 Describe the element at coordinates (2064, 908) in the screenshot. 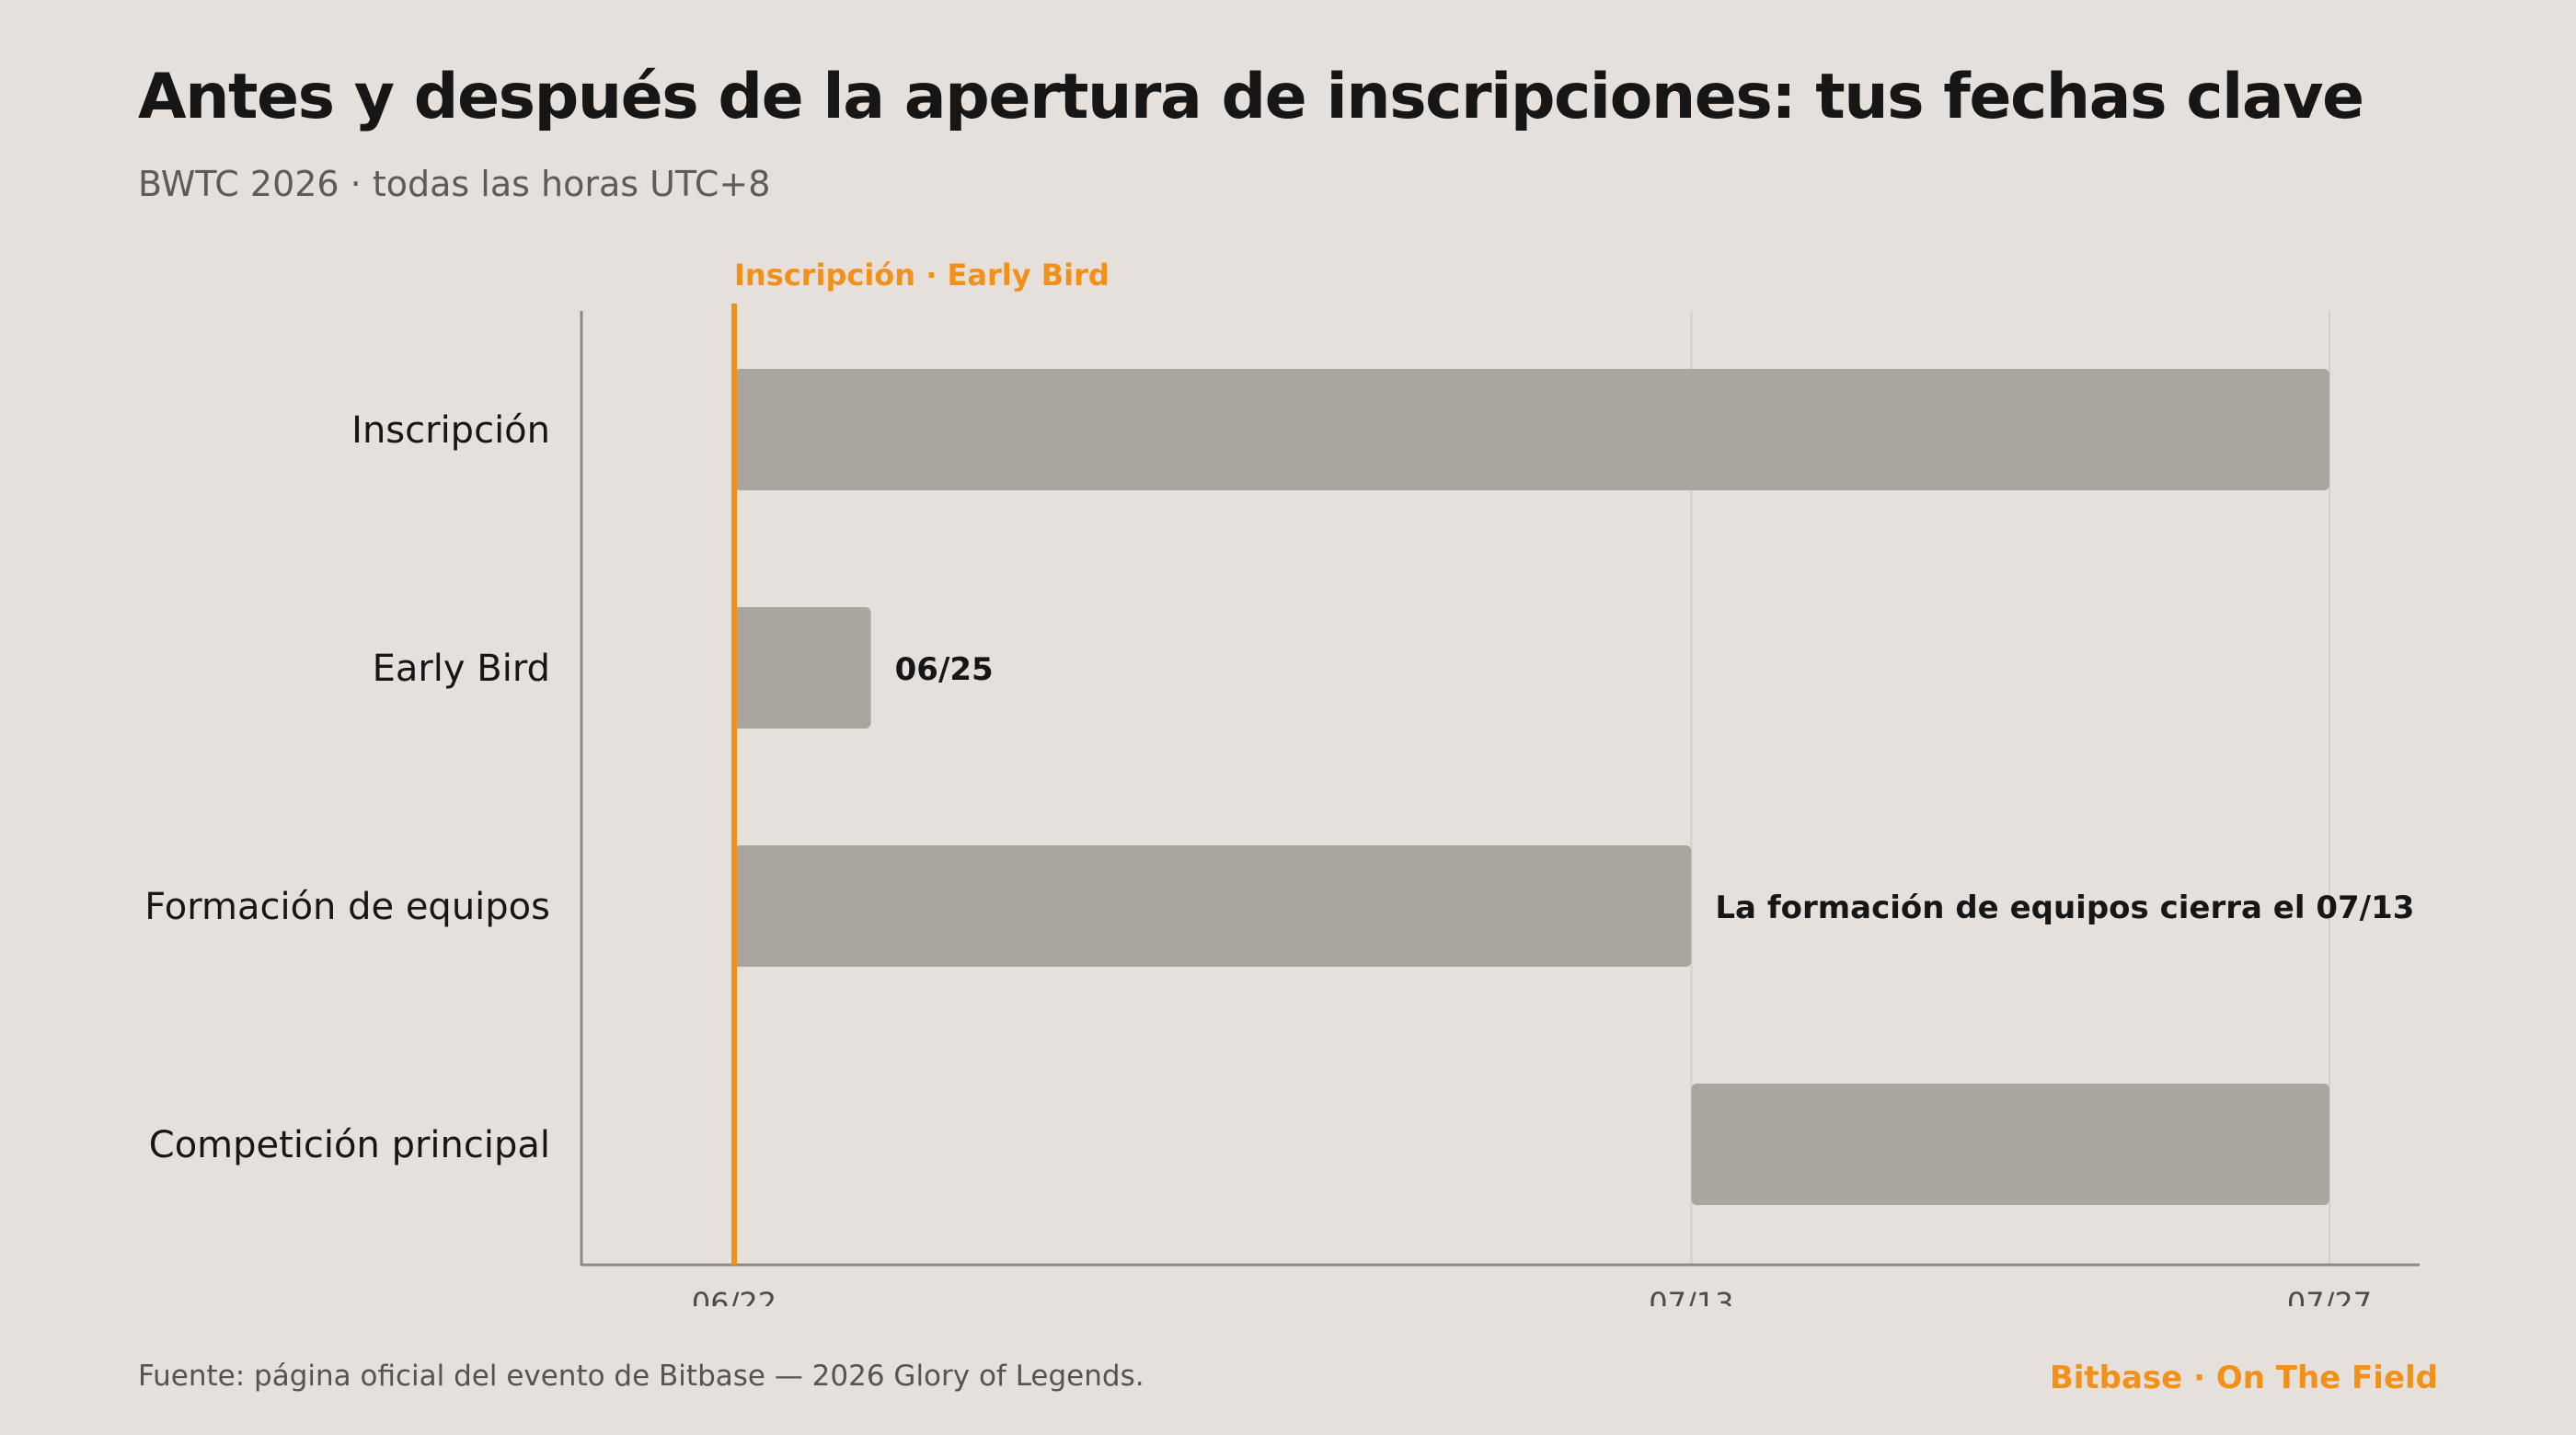

I see `bar-annotation: La formación de equipos cierra el 07/13` at that location.